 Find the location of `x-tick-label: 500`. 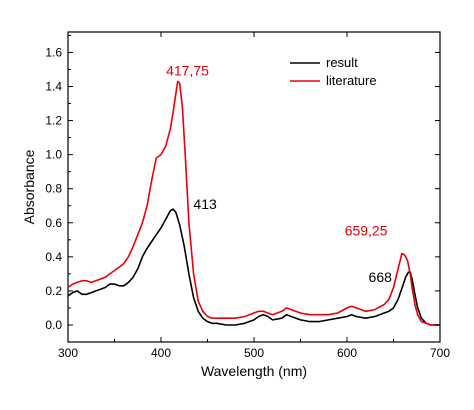

x-tick-label: 500 is located at coordinates (254, 353).